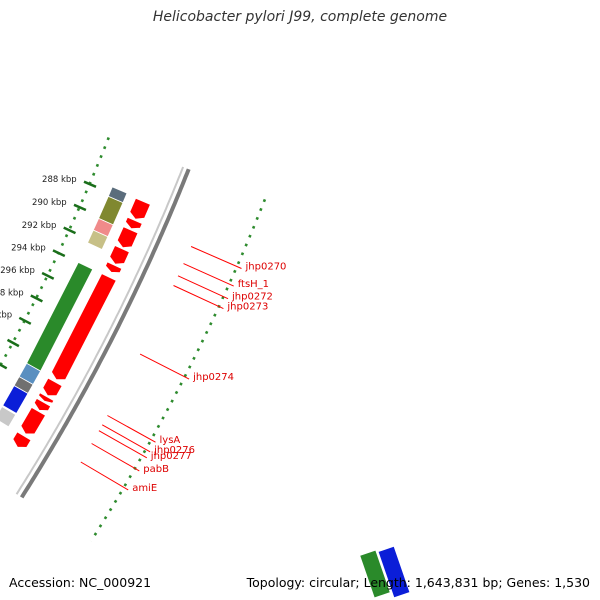 The image size is (600, 600). Describe the element at coordinates (171, 456) in the screenshot. I see `gene-label: jhp0277` at that location.